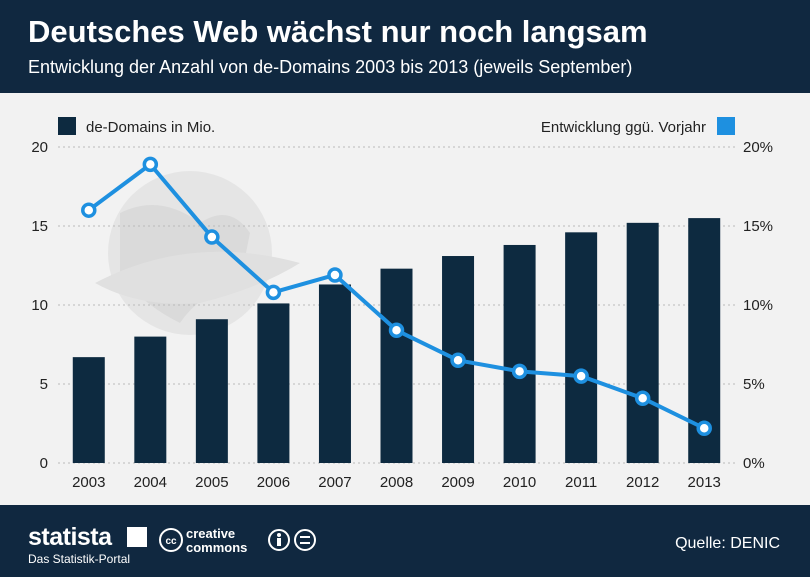 The image size is (810, 577). I want to click on cc-circle-icon, so click(171, 540).